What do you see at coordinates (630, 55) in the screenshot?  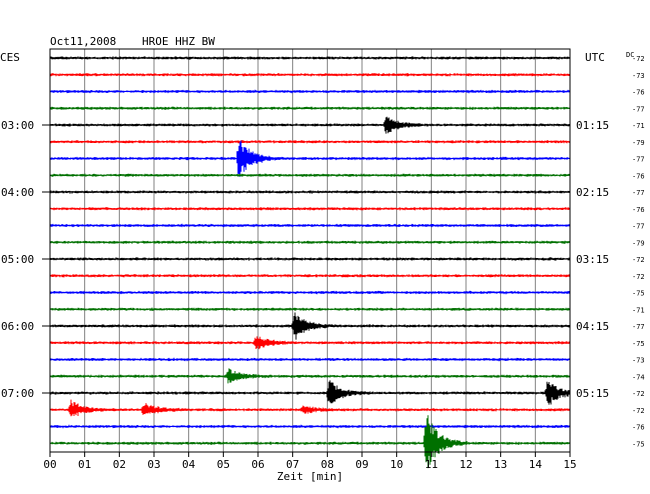 I see `dc-offset-header: DC` at bounding box center [630, 55].